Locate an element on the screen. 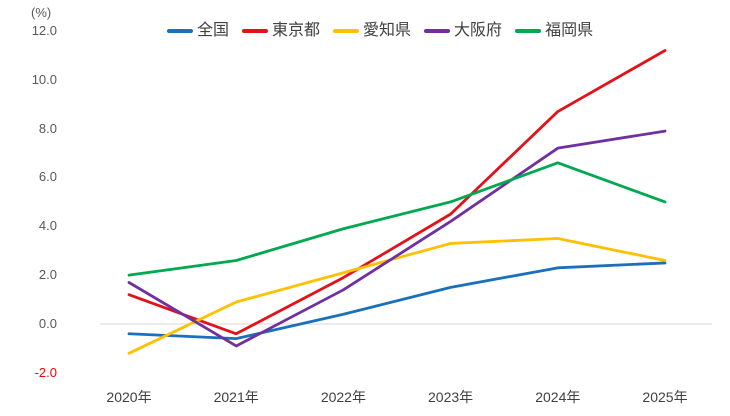 The height and width of the screenshot is (416, 730). x-axis-label: 2022年 is located at coordinates (343, 397).